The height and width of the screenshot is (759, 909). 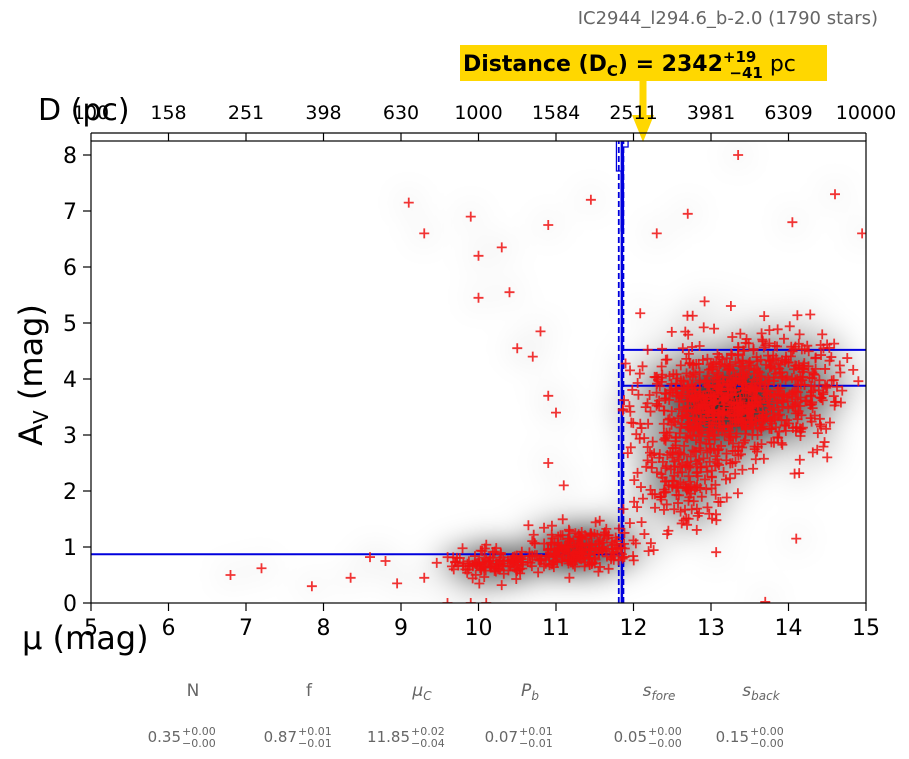 I want to click on x-tick-label: 5, so click(x=91, y=628).